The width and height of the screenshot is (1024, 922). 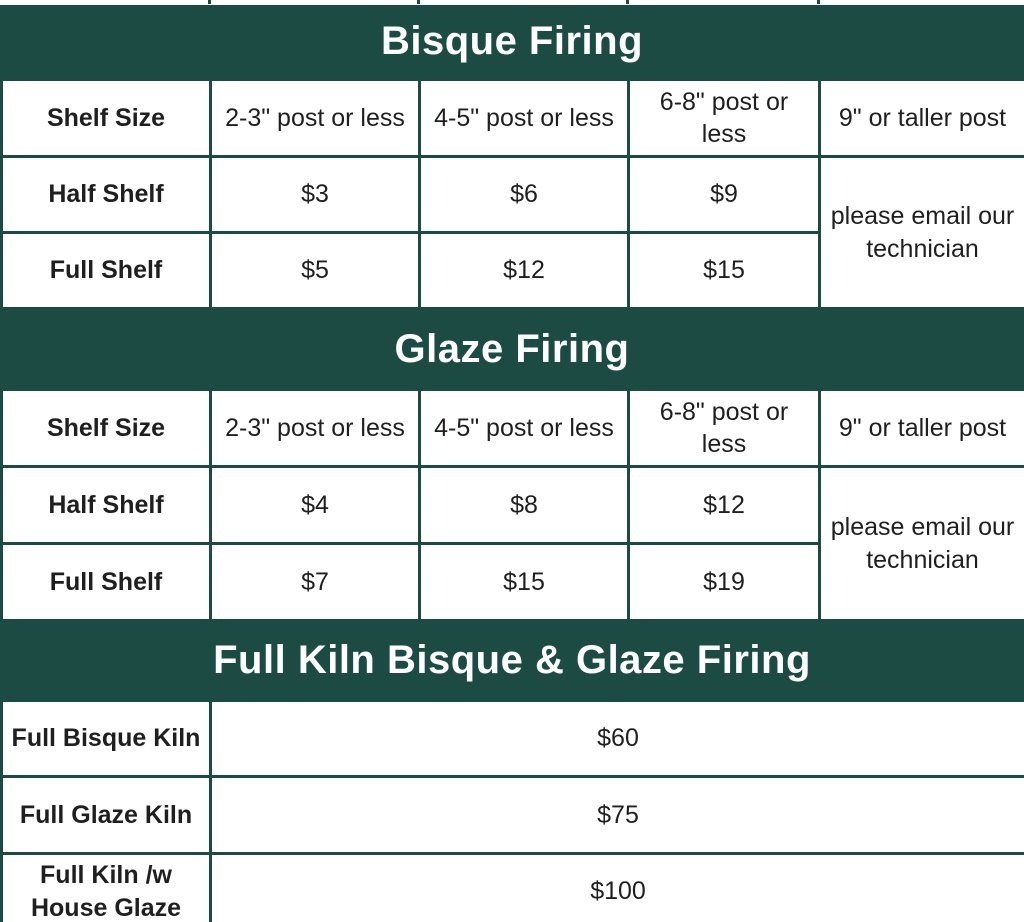 I want to click on section-title-bisque: Bisque Firing, so click(x=512, y=41).